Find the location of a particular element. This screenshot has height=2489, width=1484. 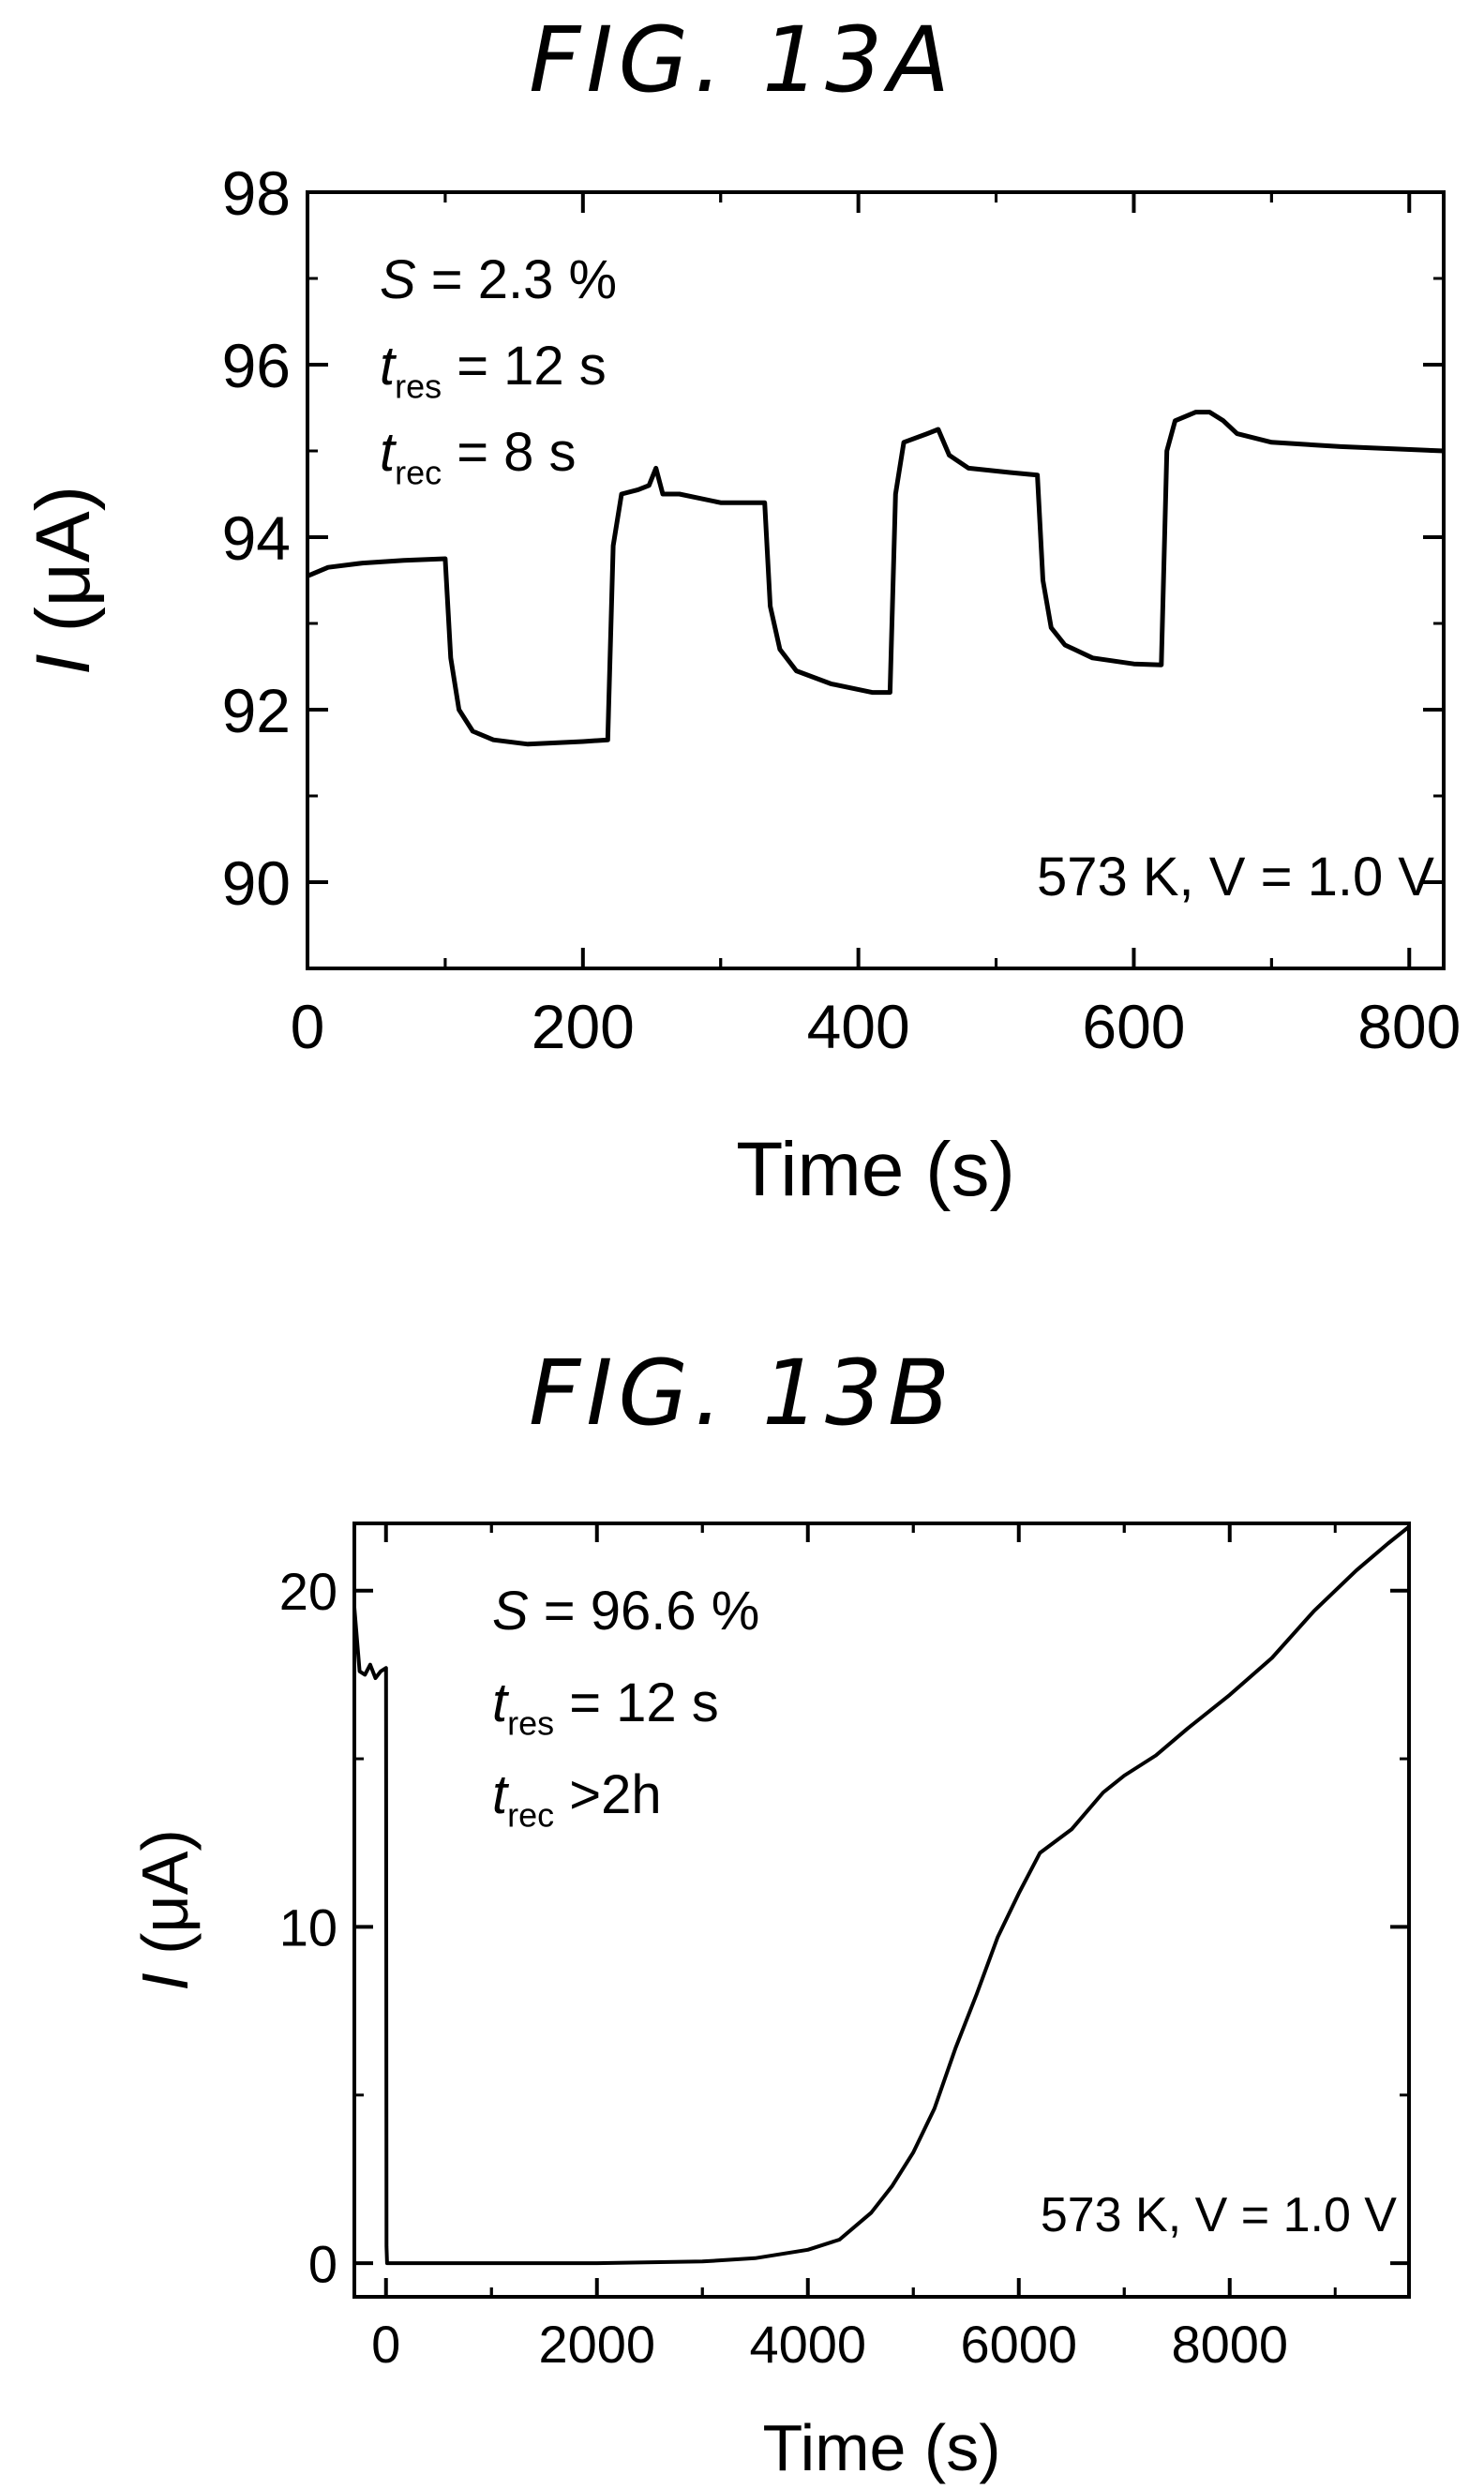

y-tick-label: 20 is located at coordinates (308, 1591).